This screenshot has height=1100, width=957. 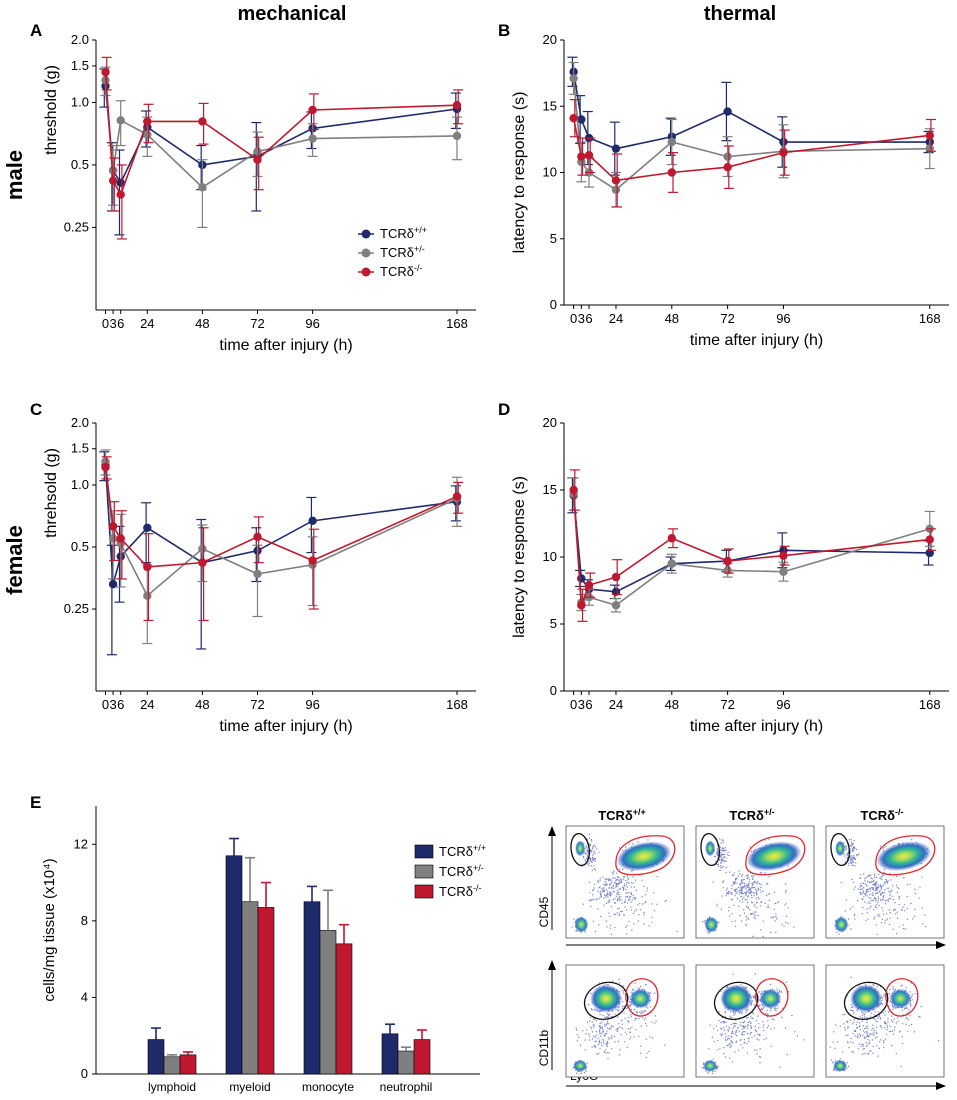 I want to click on y-axis-label: threhsold (g), so click(x=51, y=493).